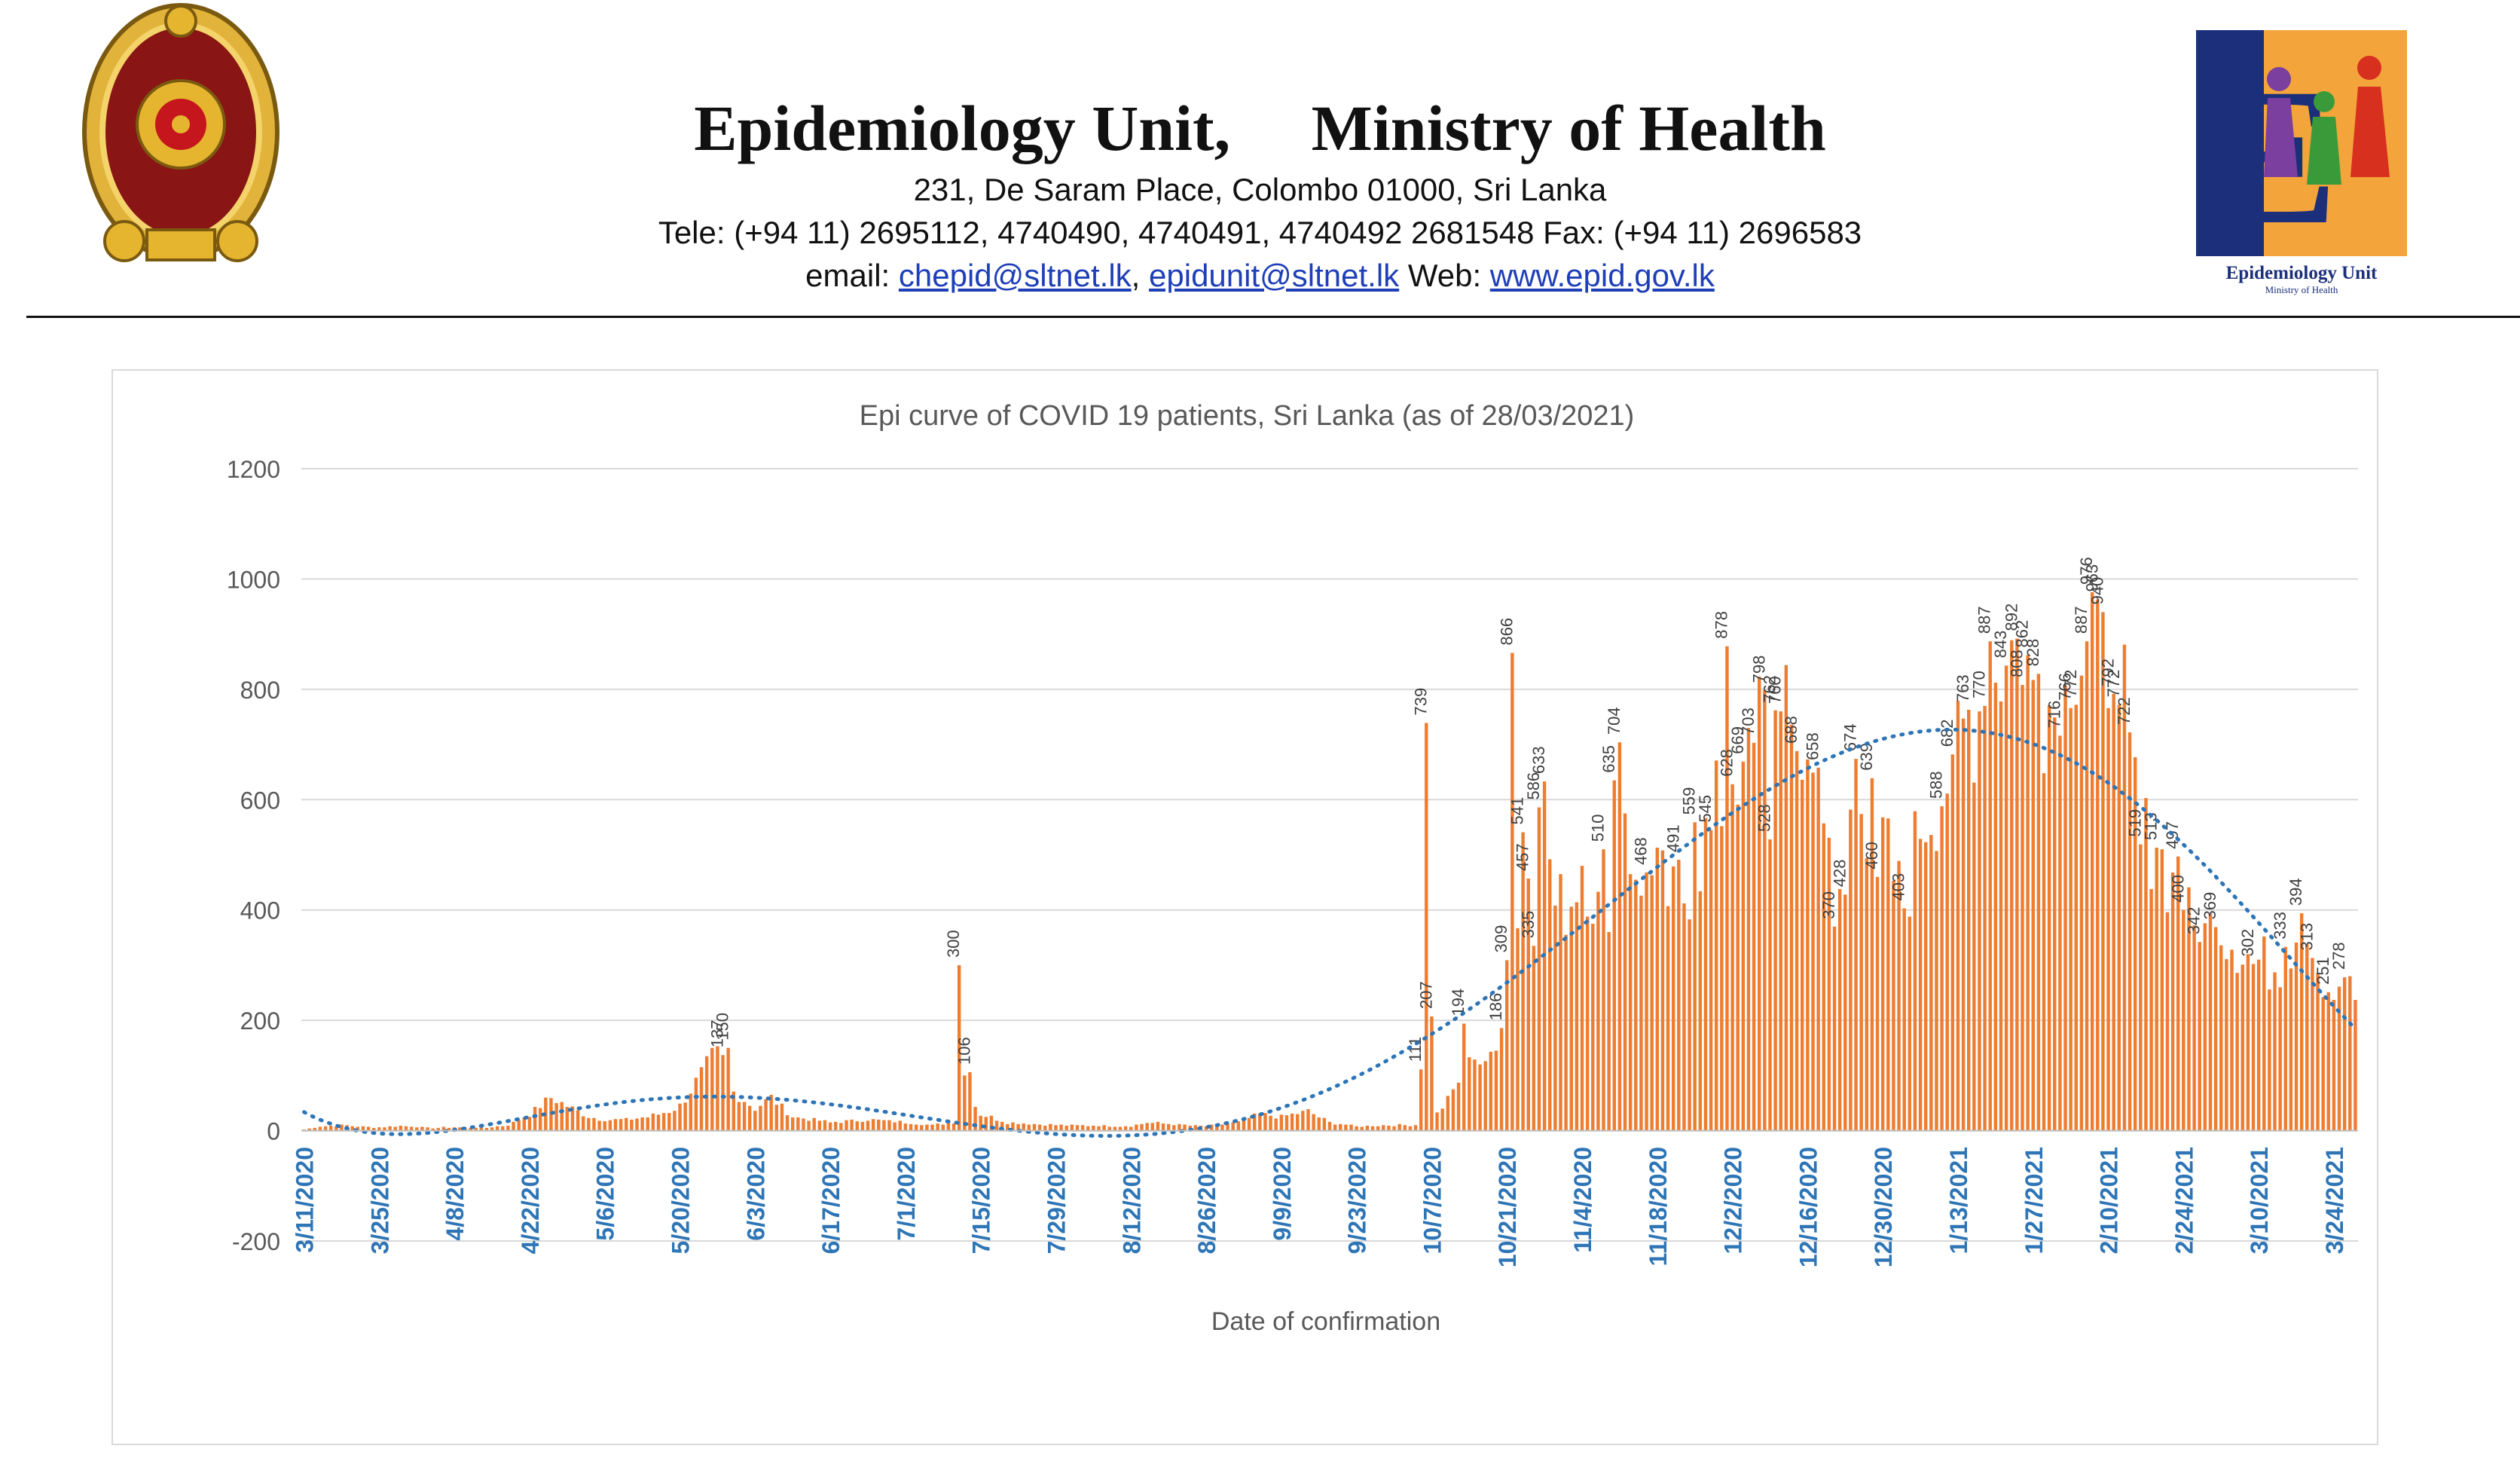 The image size is (2520, 1458). I want to click on x-tick-label: 3/10/2021, so click(2259, 1200).